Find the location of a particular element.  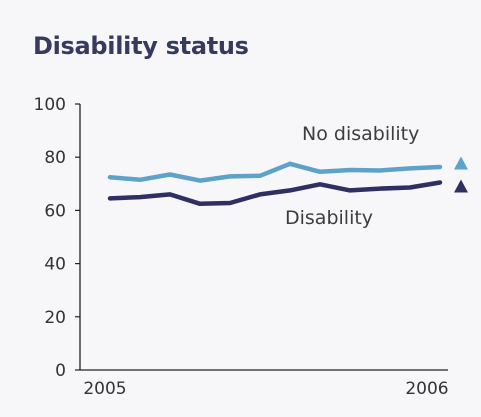

chart-title: Disability status is located at coordinates (141, 46).